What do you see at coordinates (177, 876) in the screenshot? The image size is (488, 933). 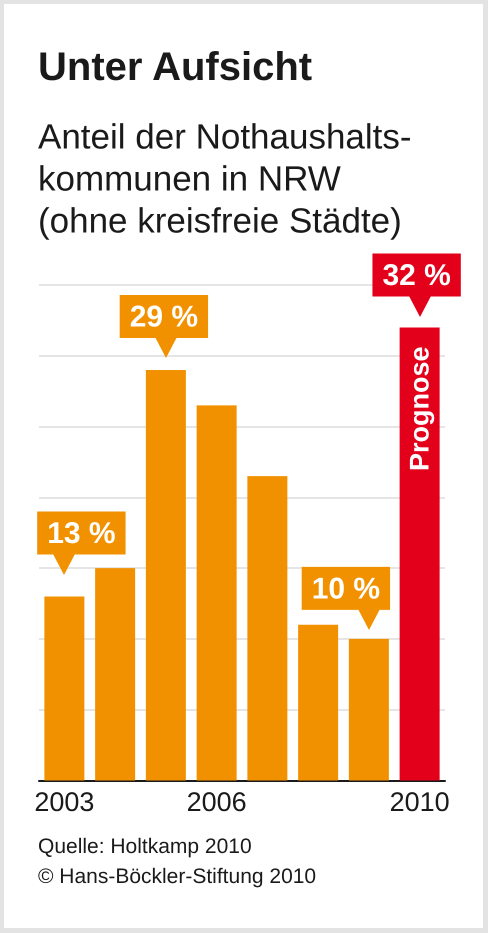 I see `text: © Hans-Böckler-Stiftung 2010` at bounding box center [177, 876].